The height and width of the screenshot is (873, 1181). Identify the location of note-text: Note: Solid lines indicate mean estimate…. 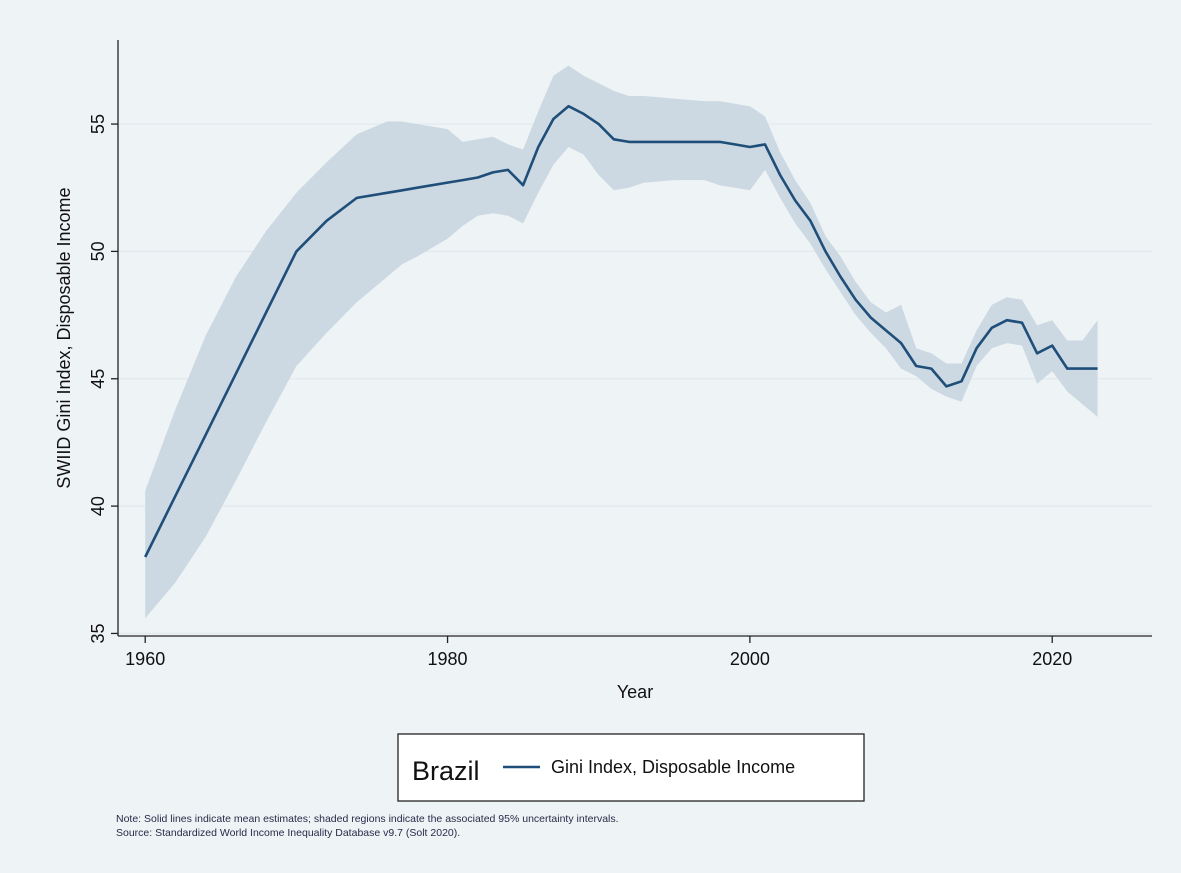
(367, 819).